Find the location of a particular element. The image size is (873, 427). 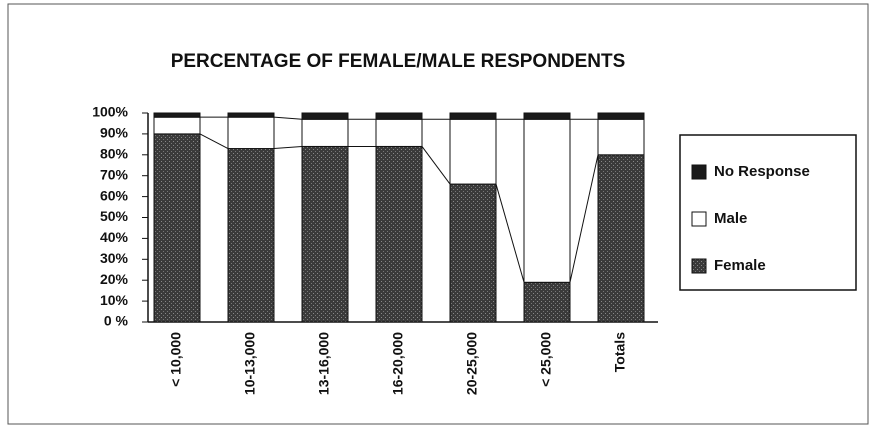

y-tick-label: 50% is located at coordinates (114, 216).